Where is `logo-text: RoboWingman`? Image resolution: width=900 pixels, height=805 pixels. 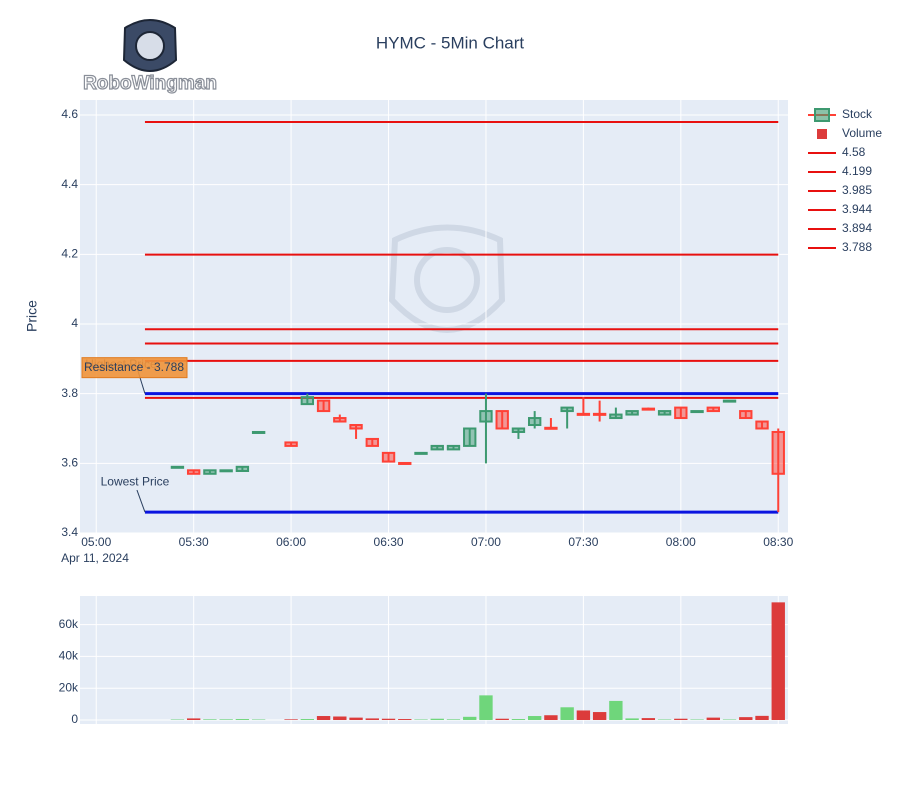 logo-text: RoboWingman is located at coordinates (150, 83).